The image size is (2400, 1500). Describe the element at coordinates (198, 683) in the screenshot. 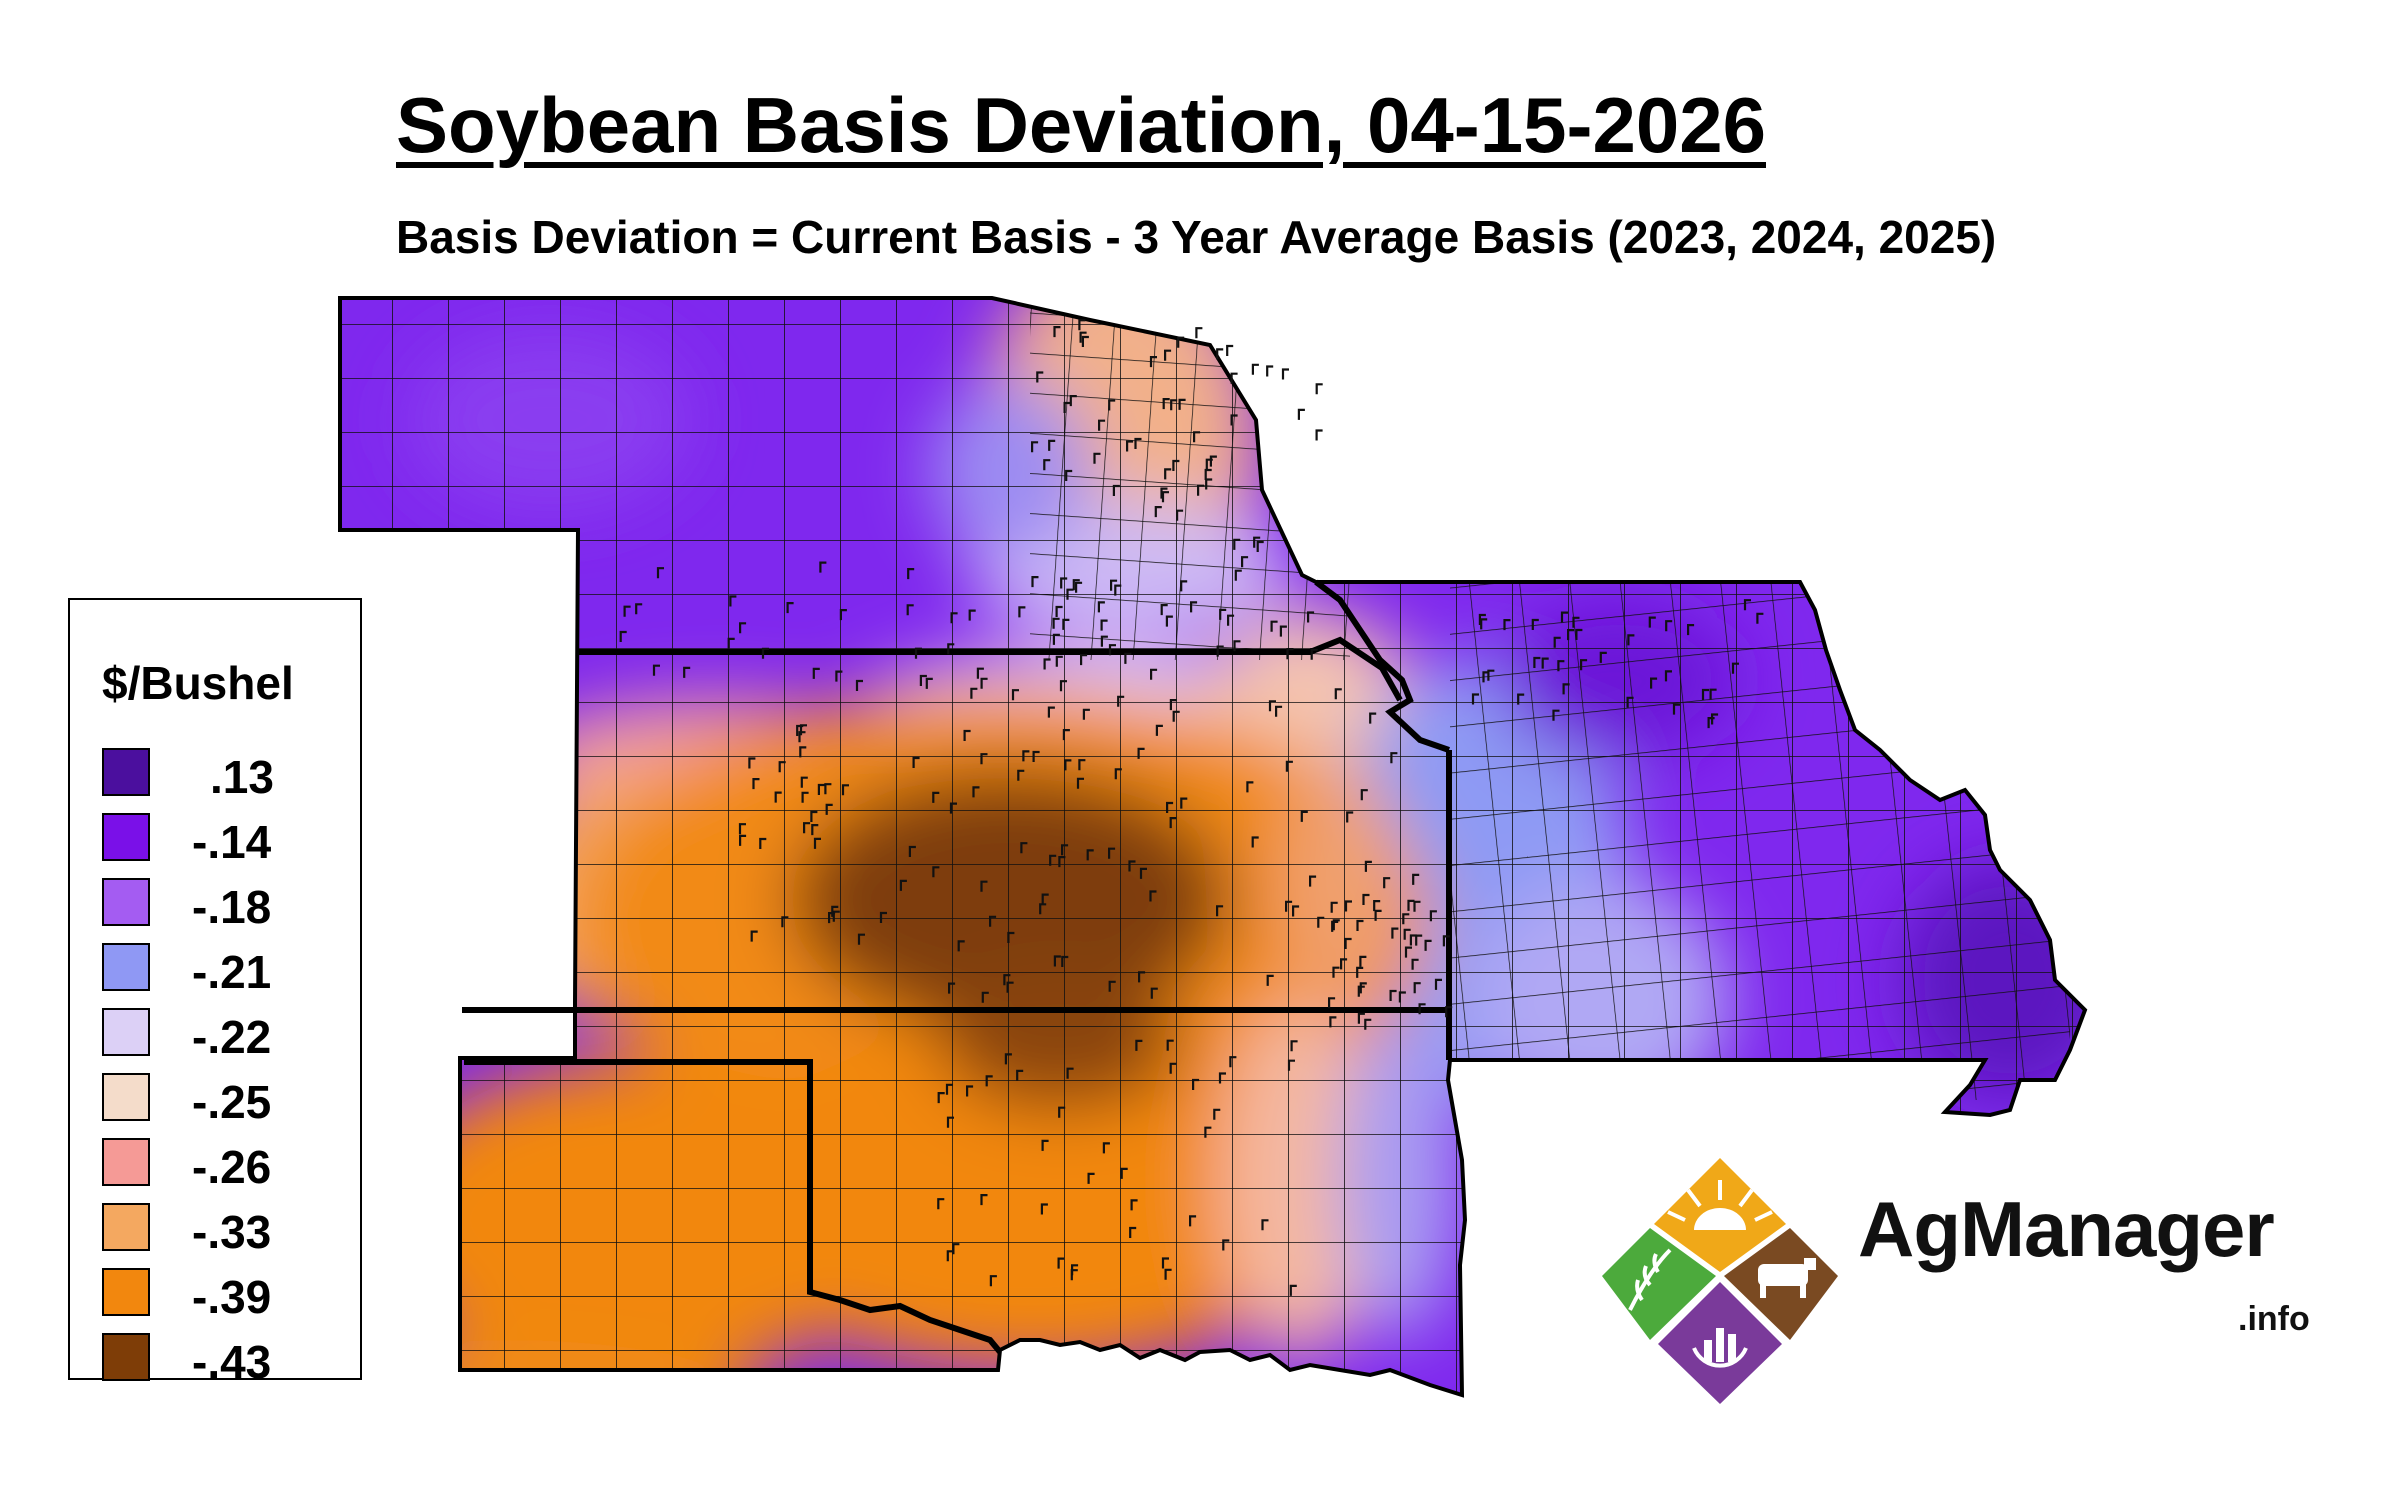

I see `legend-title: $/Bushel` at that location.